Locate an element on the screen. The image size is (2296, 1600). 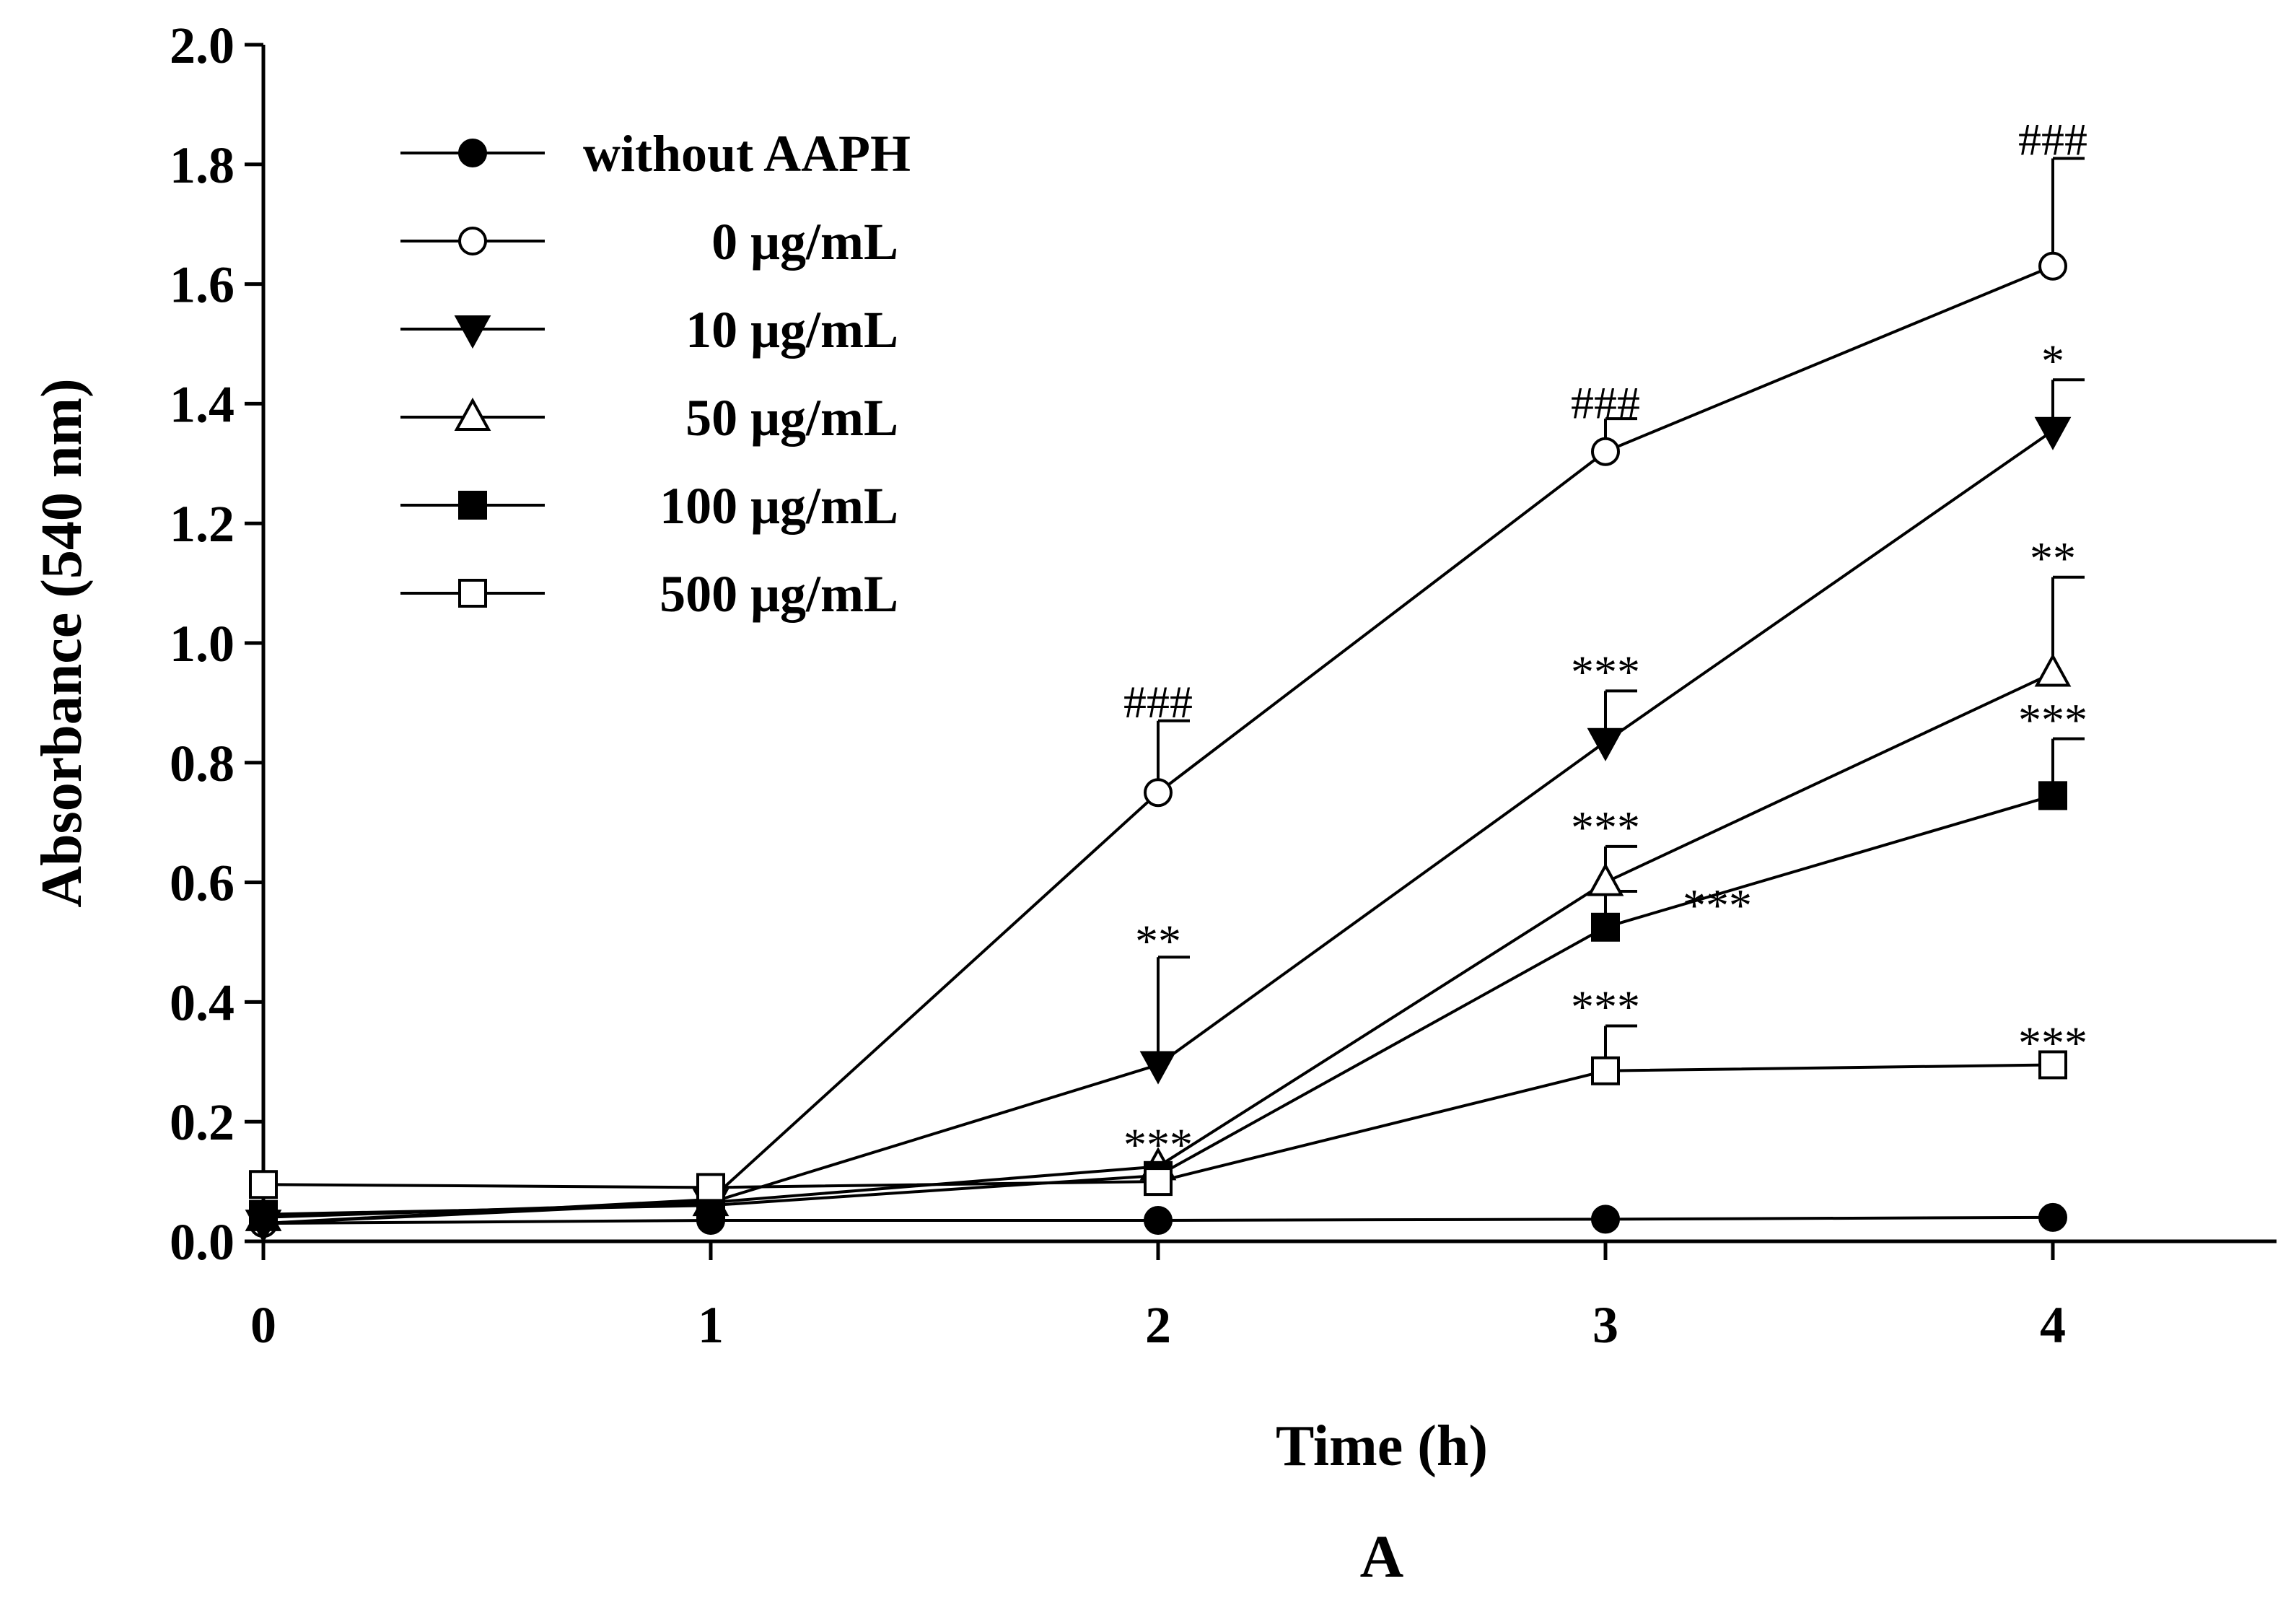
legend-entry: without AAPH is located at coordinates (655, 154).